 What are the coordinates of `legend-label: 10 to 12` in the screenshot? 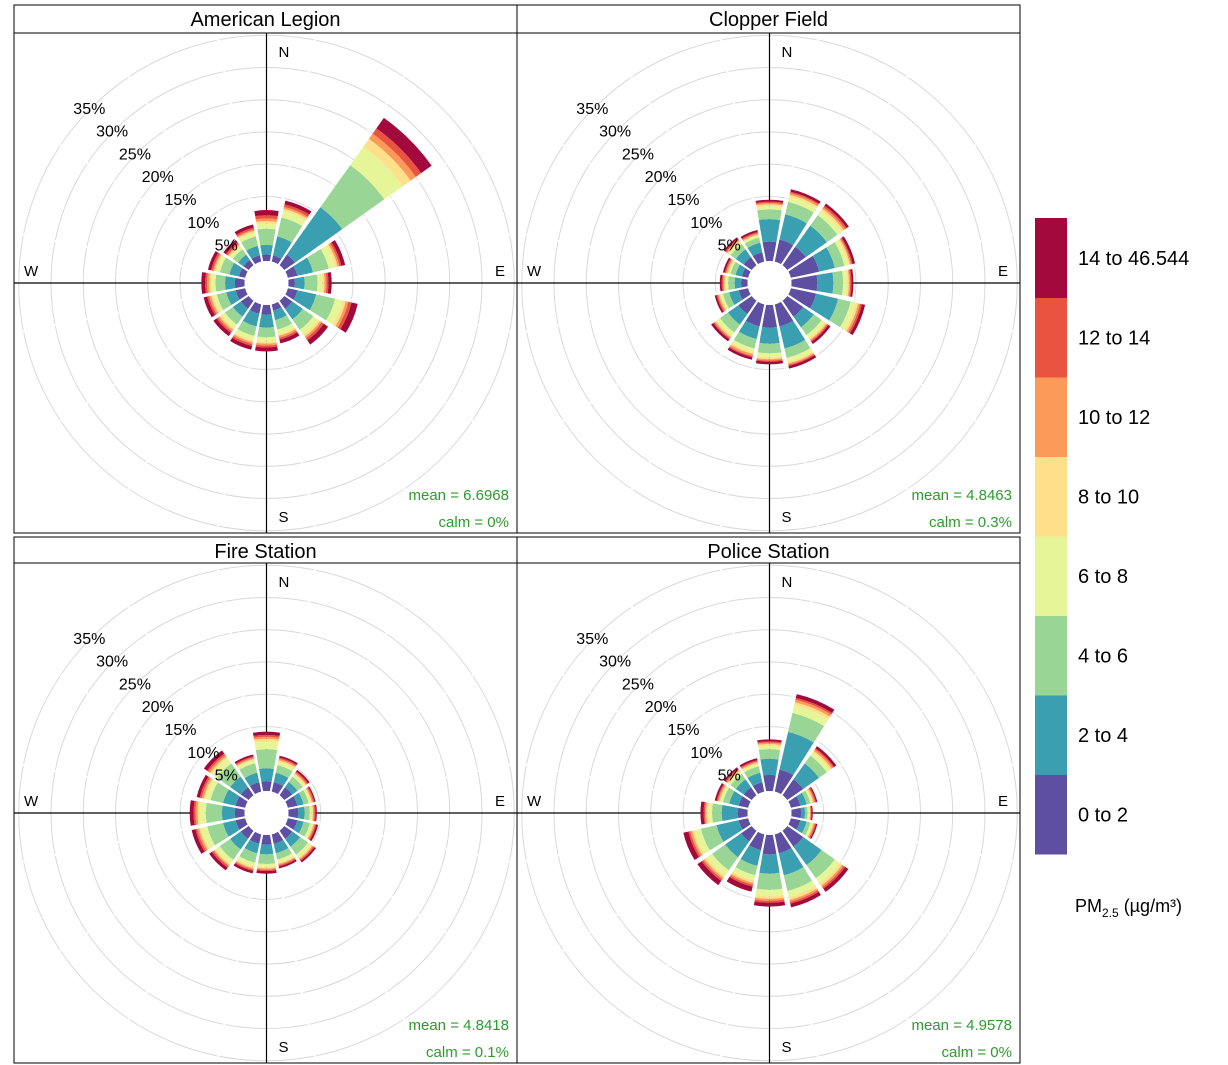 It's located at (1114, 418).